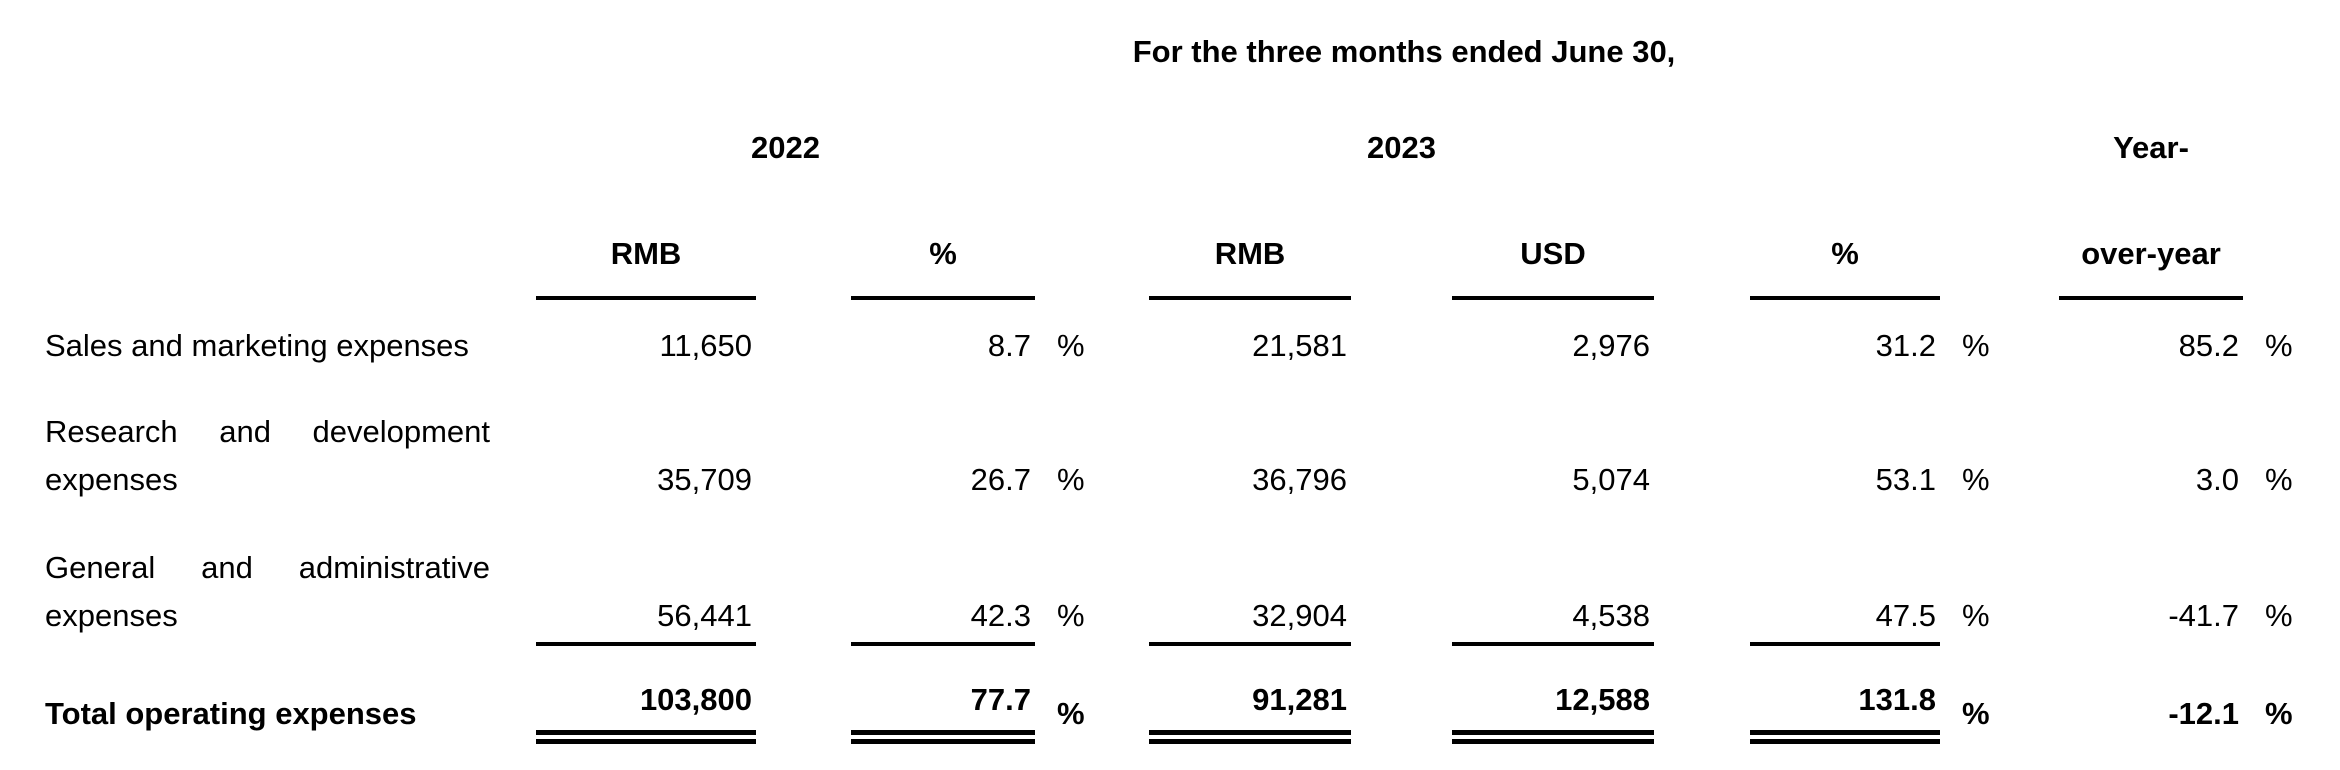 This screenshot has height=770, width=2340. I want to click on row-label: Research and development expenses, so click(267, 439).